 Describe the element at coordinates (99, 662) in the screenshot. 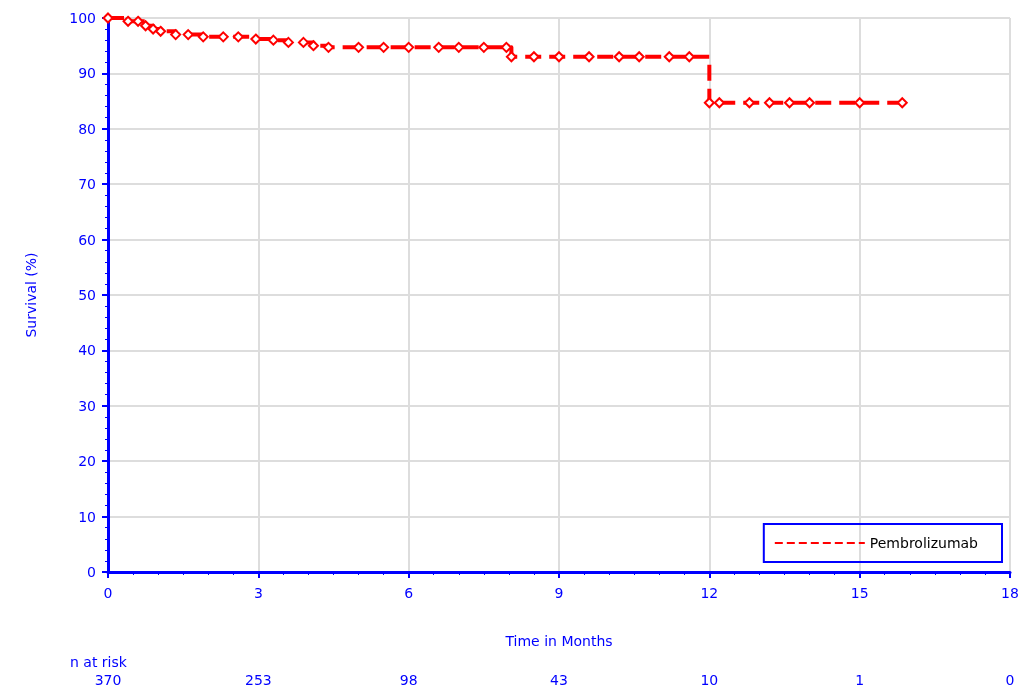

I see `text: n at risk` at that location.